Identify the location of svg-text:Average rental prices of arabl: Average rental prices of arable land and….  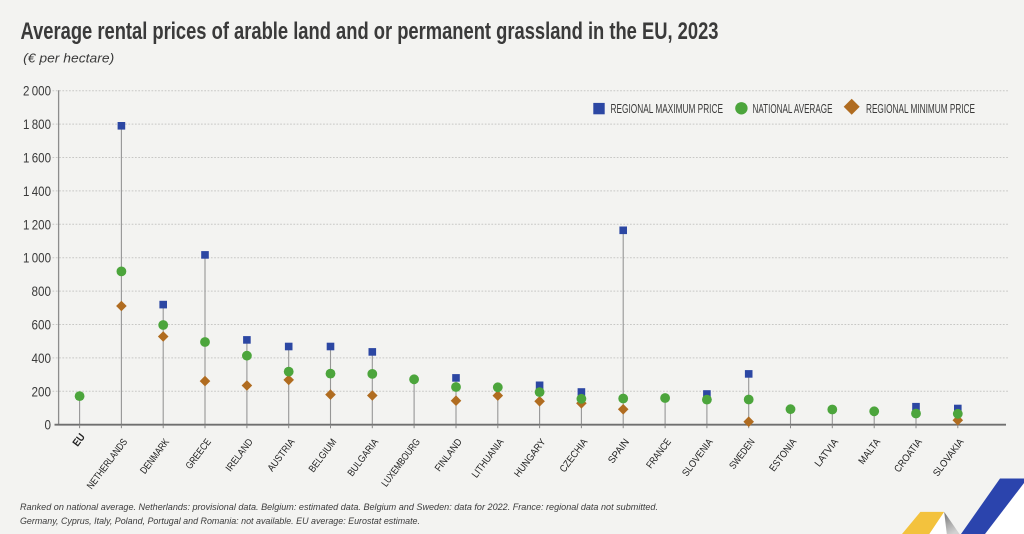
(370, 31).